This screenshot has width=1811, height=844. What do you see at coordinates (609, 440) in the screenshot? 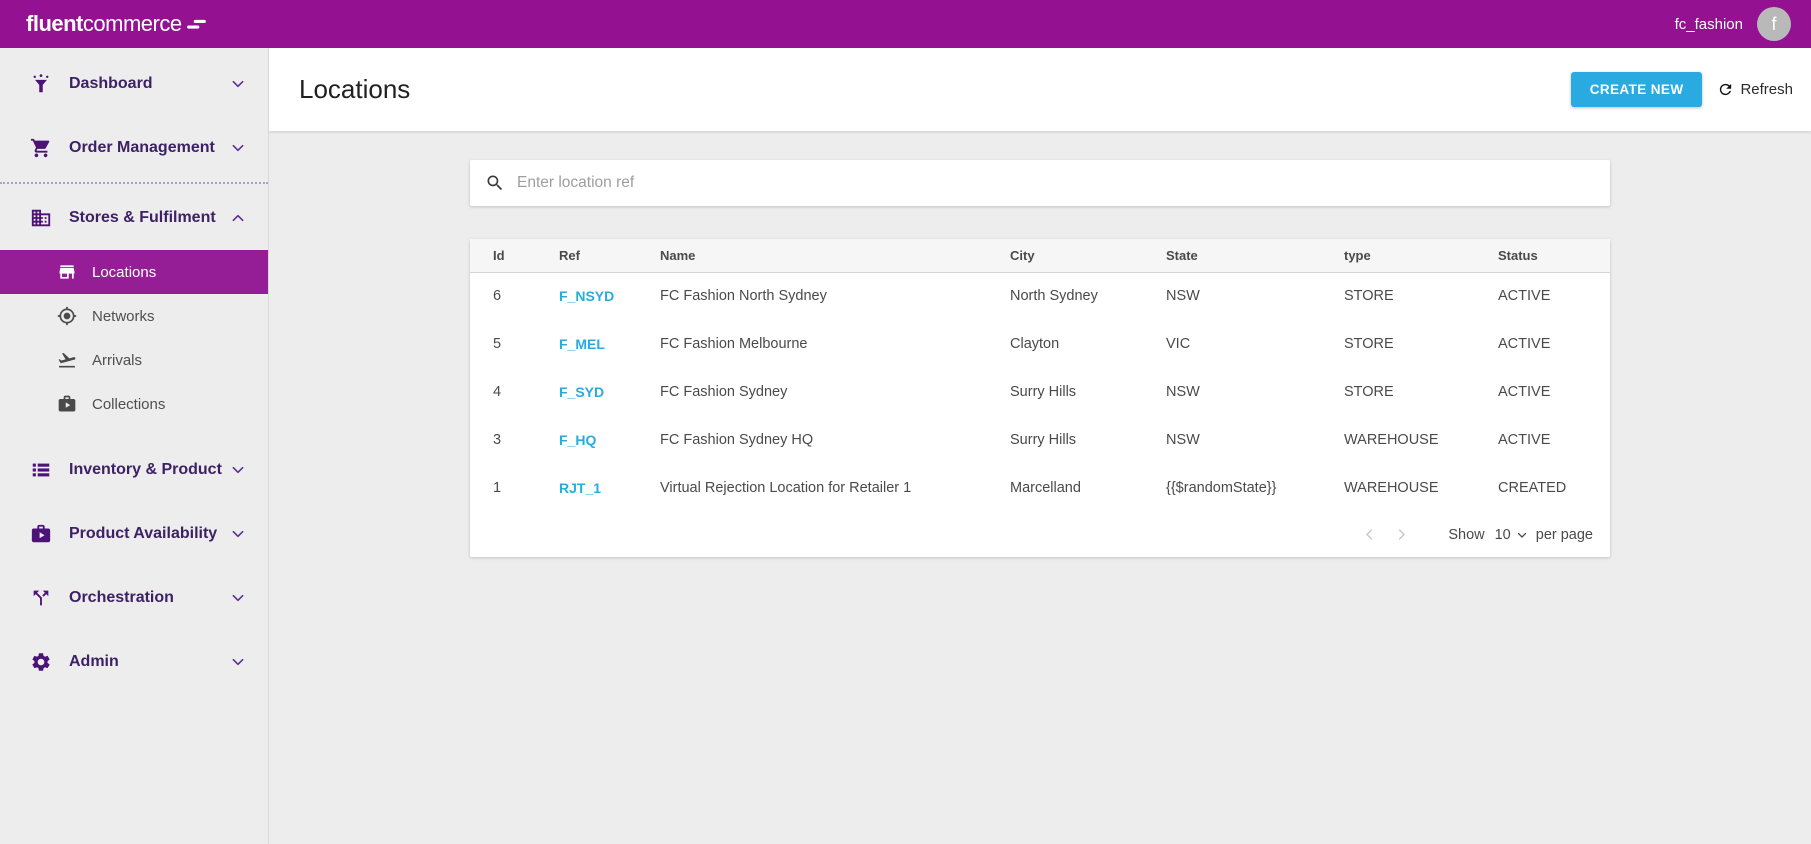
I see `cell-ref: F_HQ` at bounding box center [609, 440].